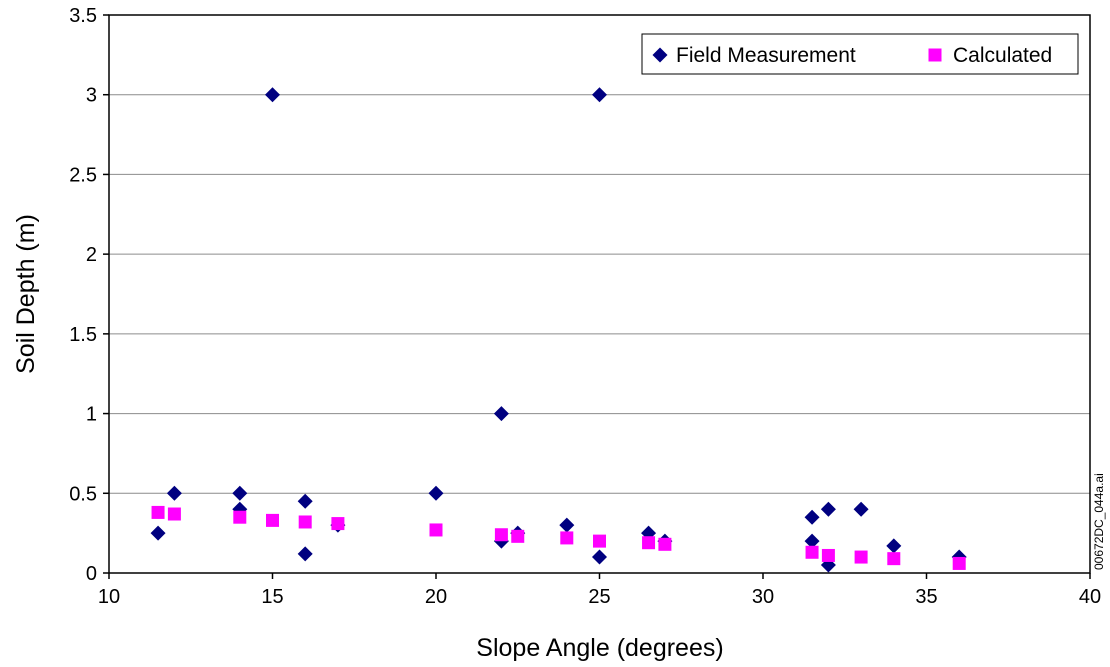 Image resolution: width=1110 pixels, height=667 pixels. I want to click on legend-box, so click(860, 54).